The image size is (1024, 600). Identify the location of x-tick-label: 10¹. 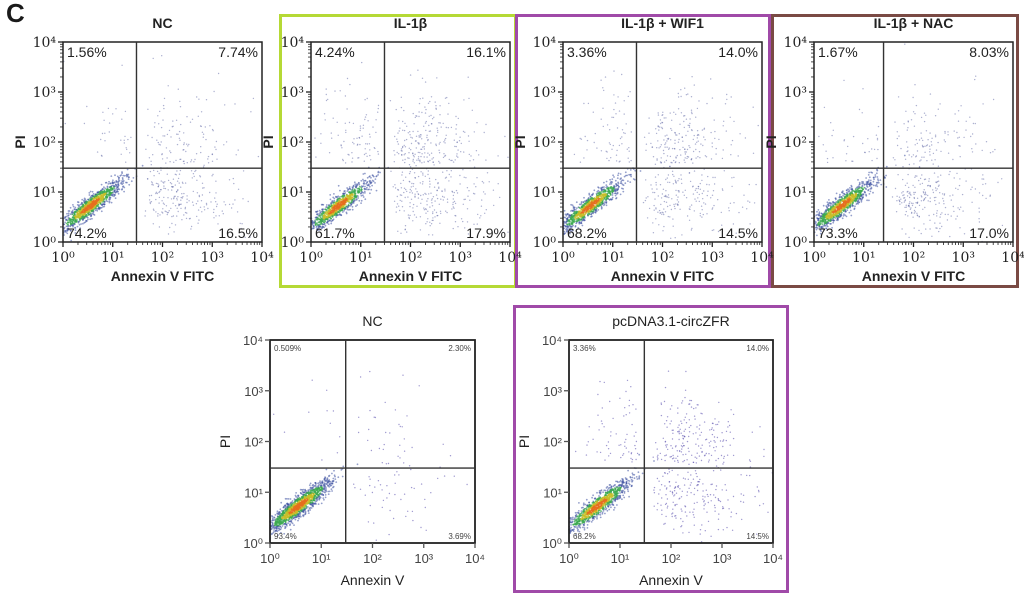
(360, 258).